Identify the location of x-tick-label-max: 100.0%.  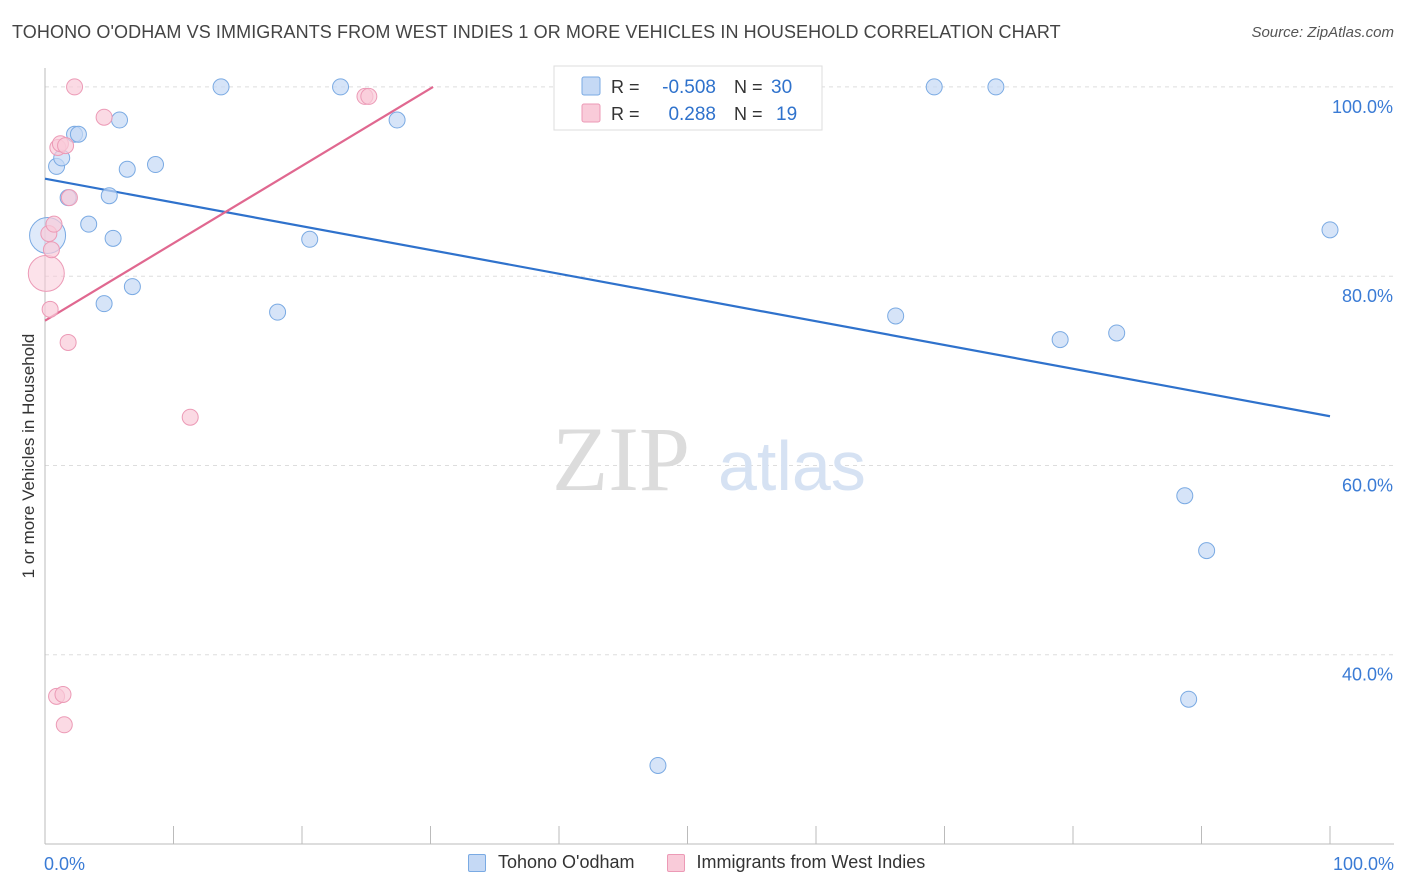
(1363, 864).